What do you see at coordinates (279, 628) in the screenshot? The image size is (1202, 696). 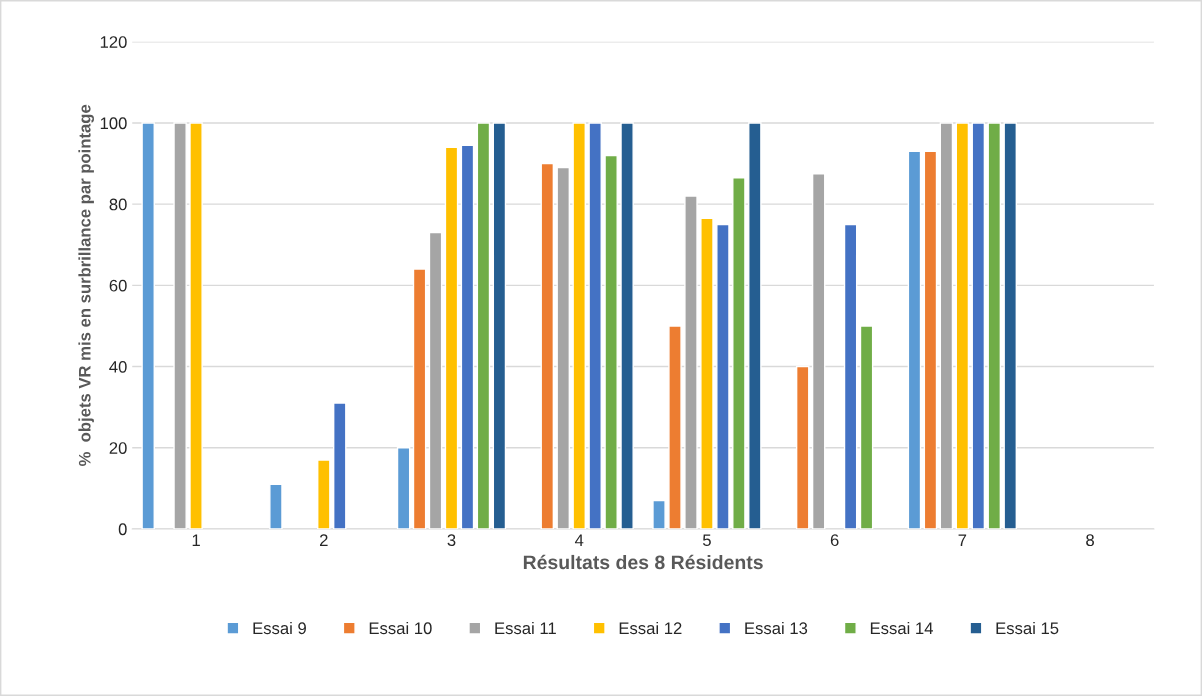 I see `legend-label: Essai 9` at bounding box center [279, 628].